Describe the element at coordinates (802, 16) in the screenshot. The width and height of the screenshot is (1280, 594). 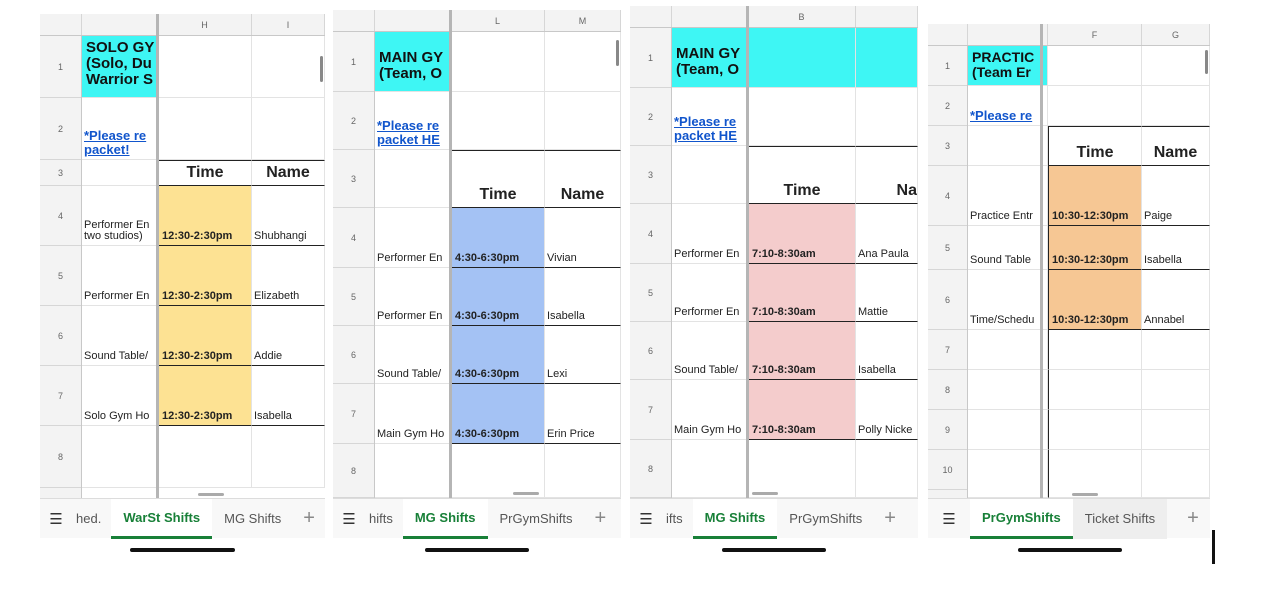
I see `column-header-b: B` at that location.